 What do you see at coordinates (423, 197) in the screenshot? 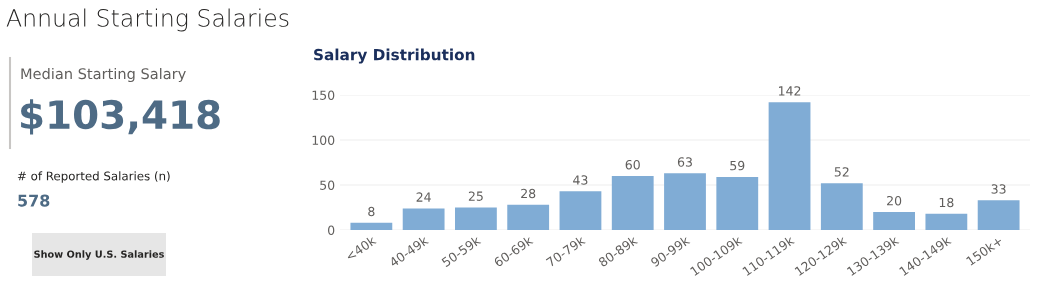
I see `data-label: 24` at bounding box center [423, 197].